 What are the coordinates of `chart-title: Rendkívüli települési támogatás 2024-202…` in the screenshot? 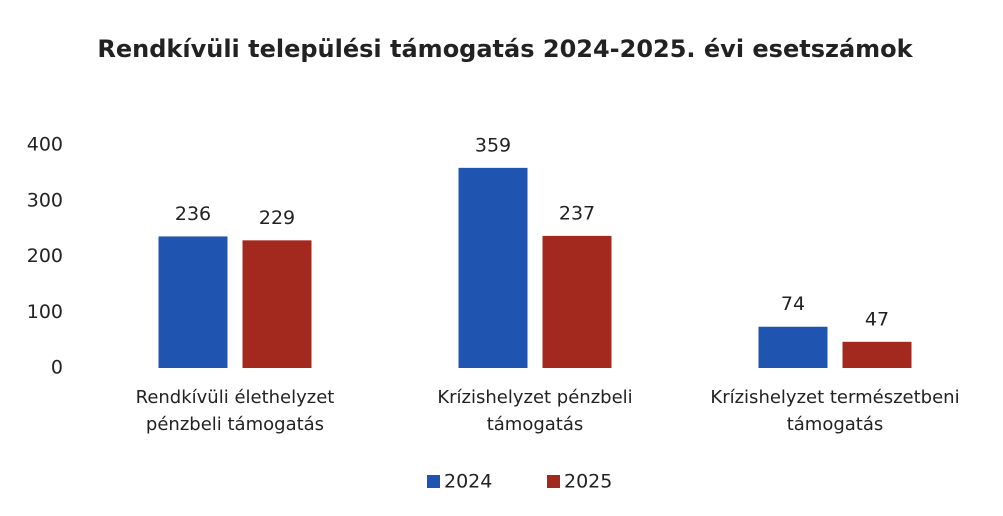 It's located at (505, 49).